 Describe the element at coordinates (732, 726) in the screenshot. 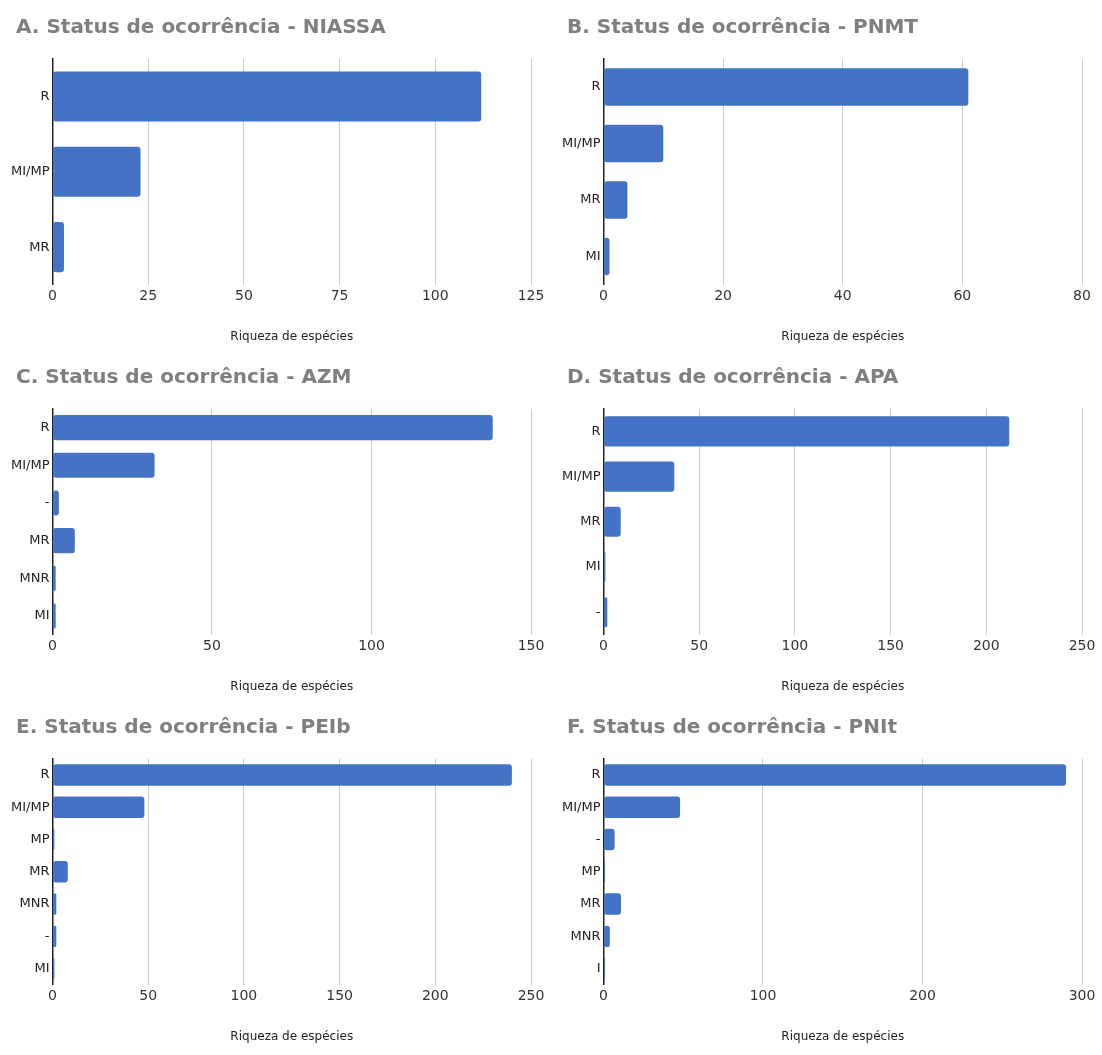

I see `chart-title: F. Status de ocorrência - PNIt` at that location.